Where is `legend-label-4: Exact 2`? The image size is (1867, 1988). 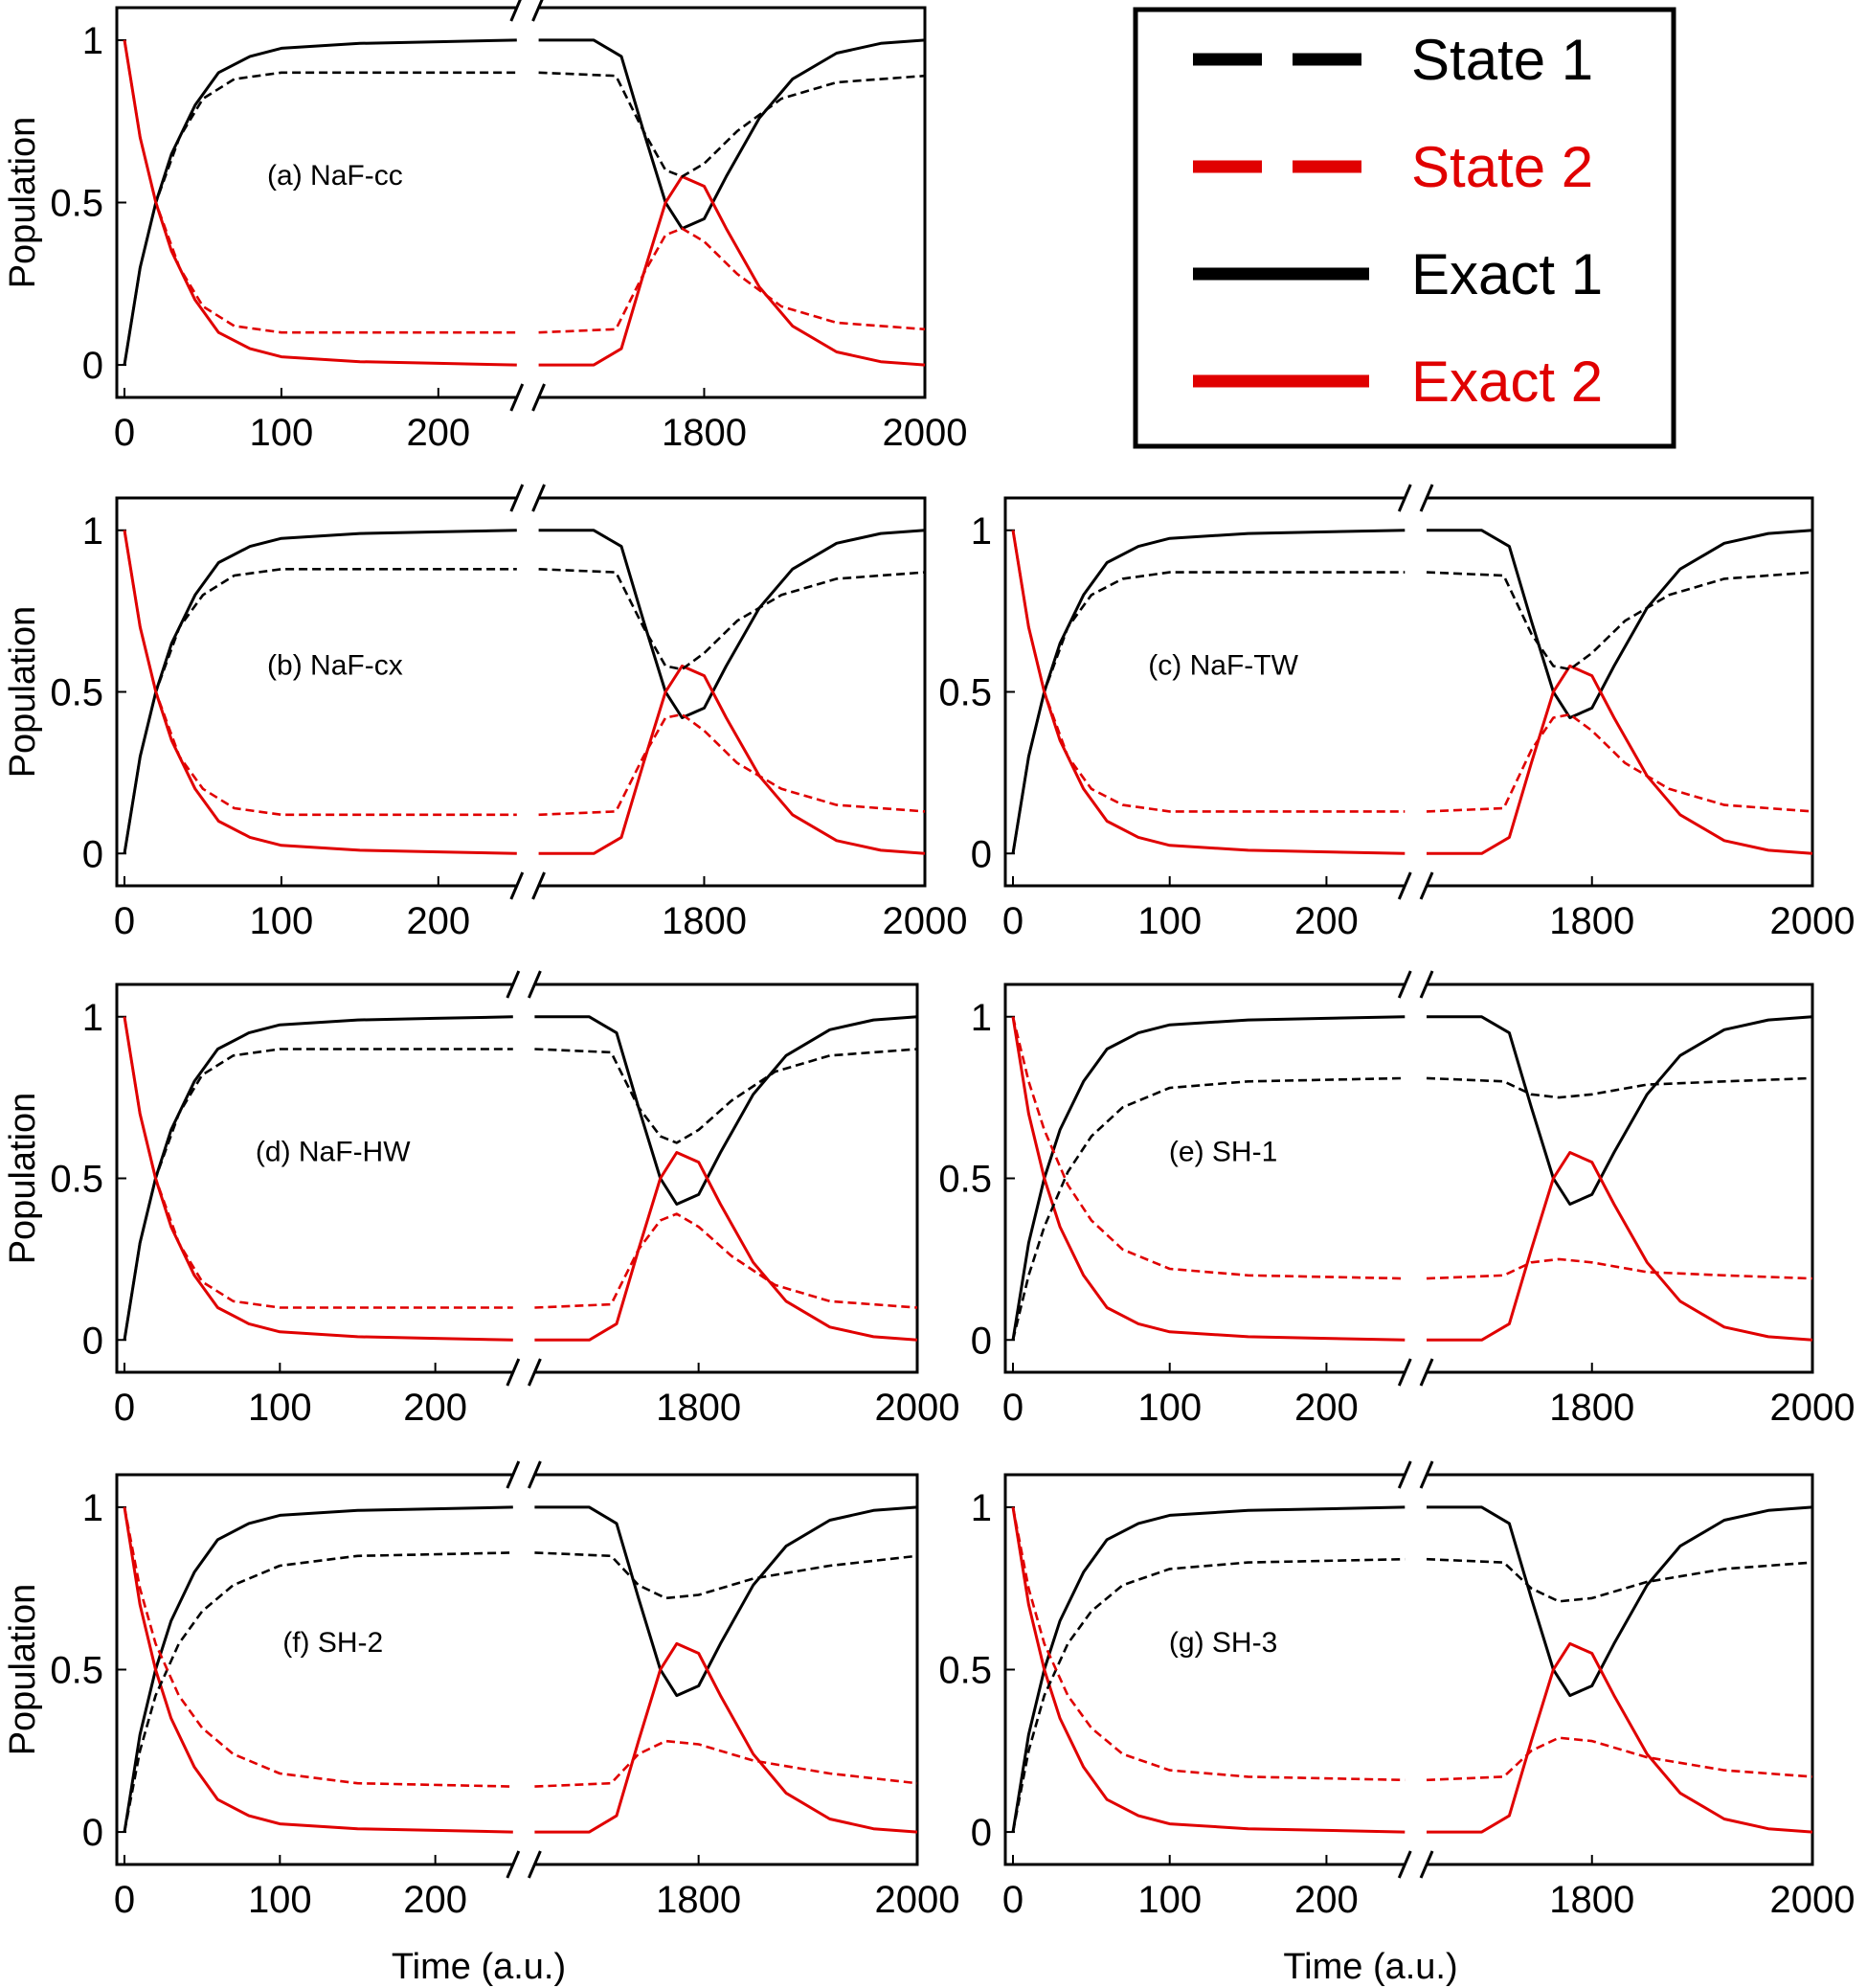 legend-label-4: Exact 2 is located at coordinates (1507, 382).